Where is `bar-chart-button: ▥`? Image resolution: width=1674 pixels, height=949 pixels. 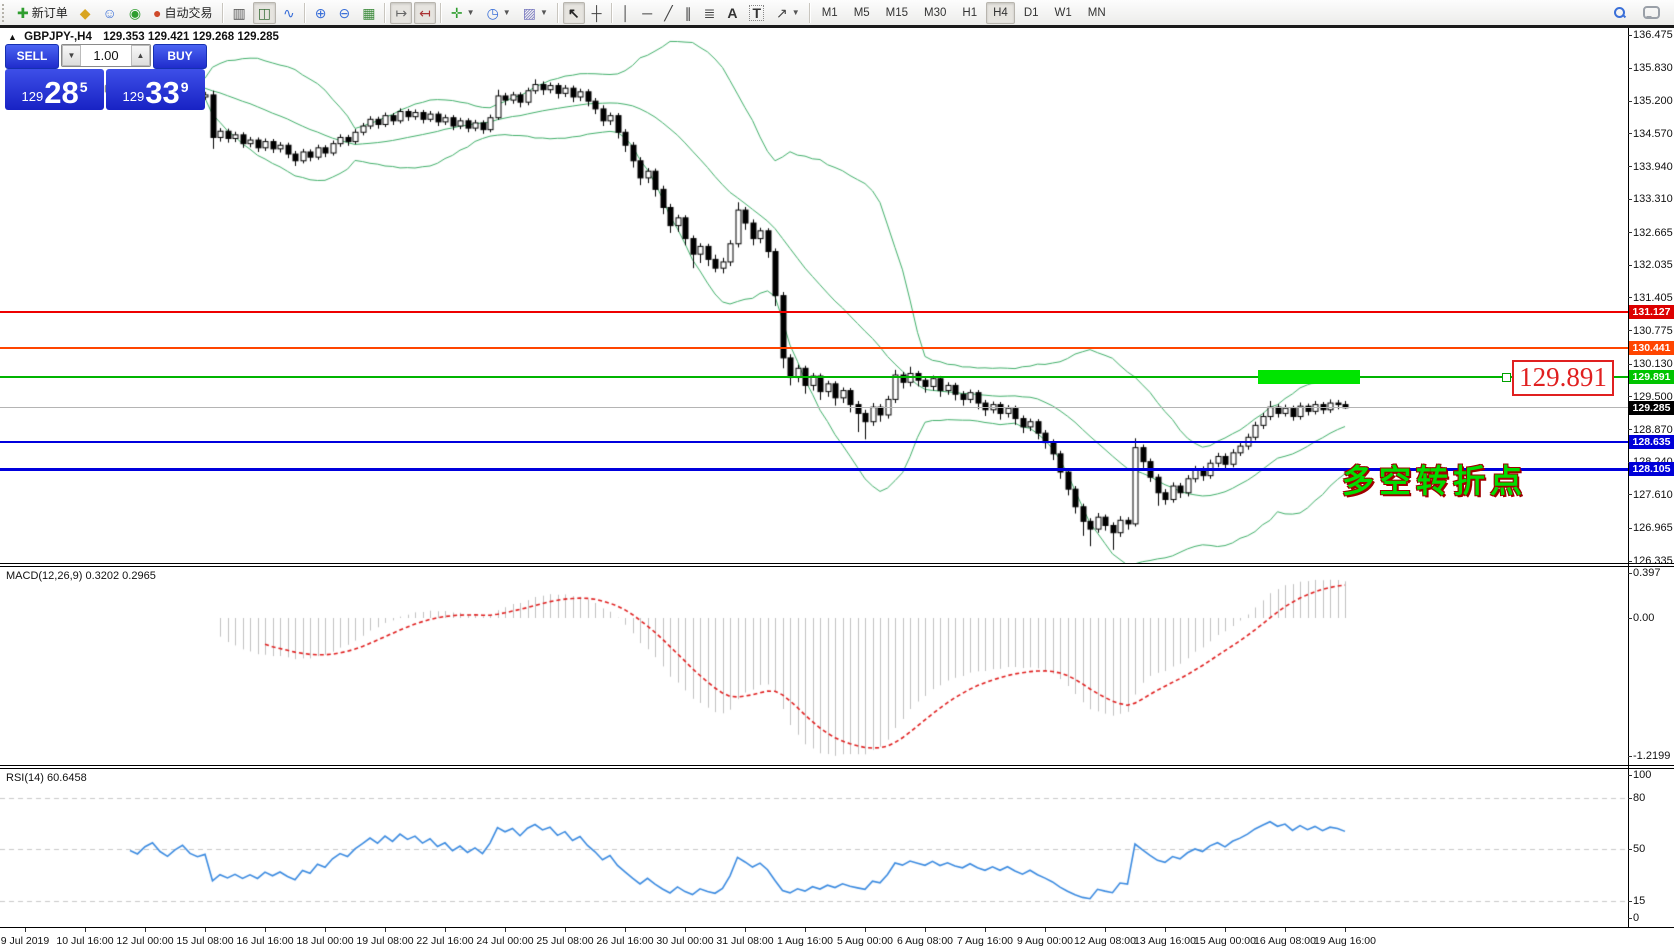
bar-chart-button: ▥ is located at coordinates (239, 13).